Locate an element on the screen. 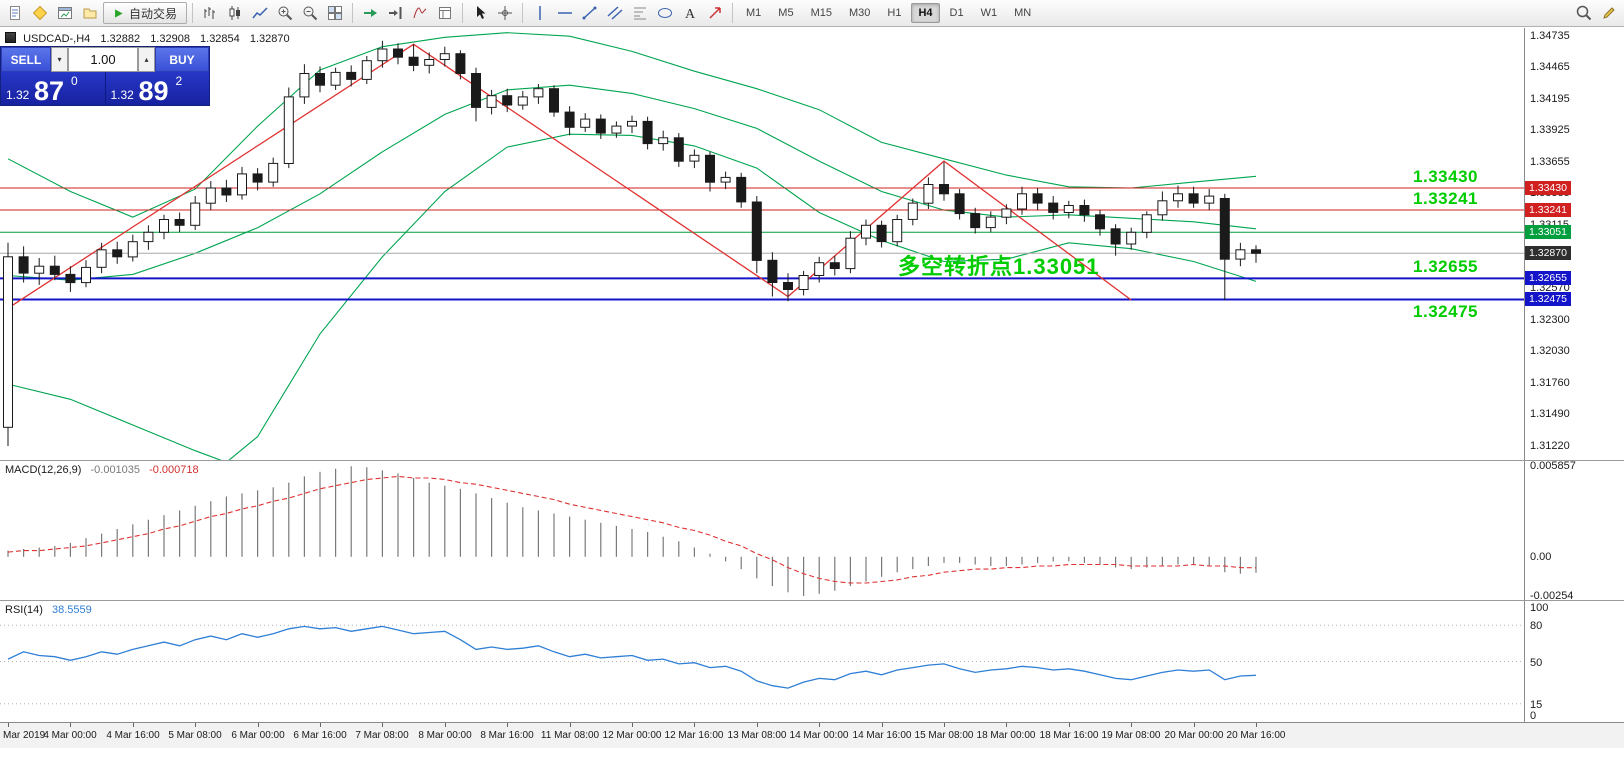 The width and height of the screenshot is (1624, 775). bar-chart-icon is located at coordinates (210, 13).